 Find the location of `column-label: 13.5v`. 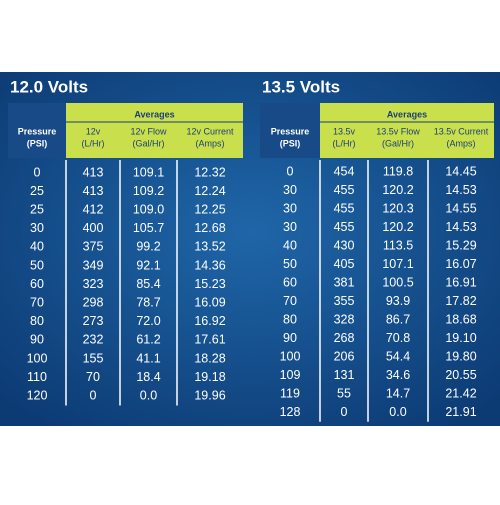

column-label: 13.5v is located at coordinates (344, 131).